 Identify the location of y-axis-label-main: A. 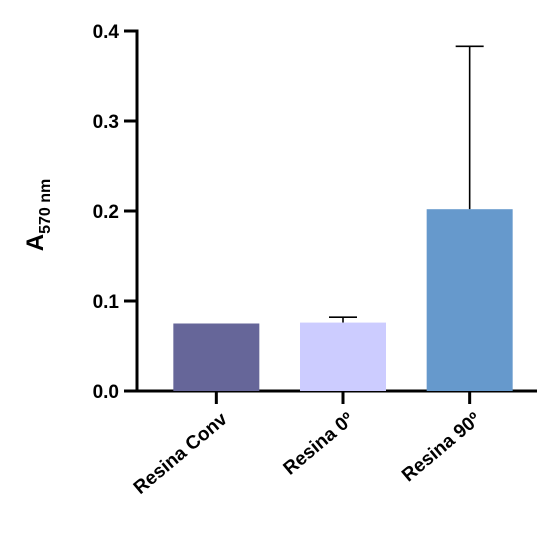
(35, 242).